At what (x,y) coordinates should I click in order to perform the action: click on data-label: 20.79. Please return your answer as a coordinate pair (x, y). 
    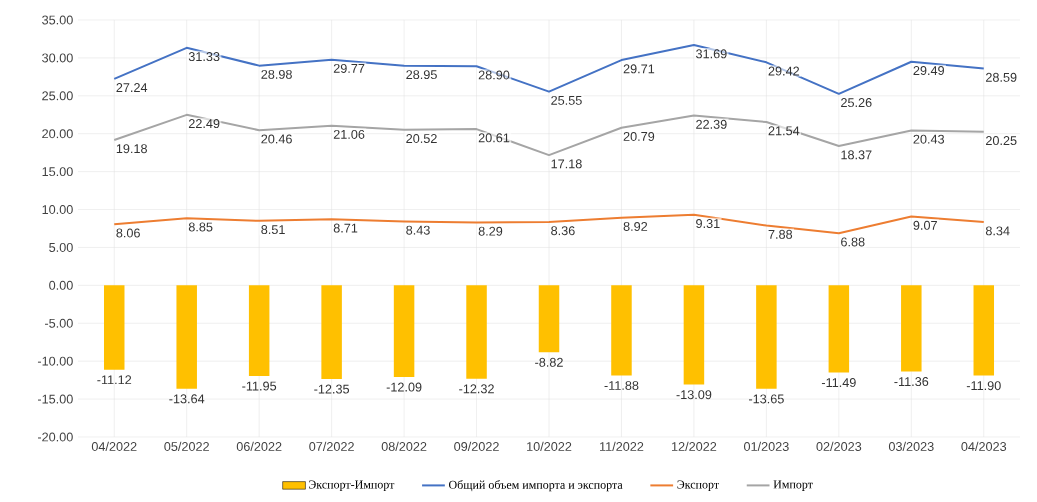
    Looking at the image, I should click on (639, 136).